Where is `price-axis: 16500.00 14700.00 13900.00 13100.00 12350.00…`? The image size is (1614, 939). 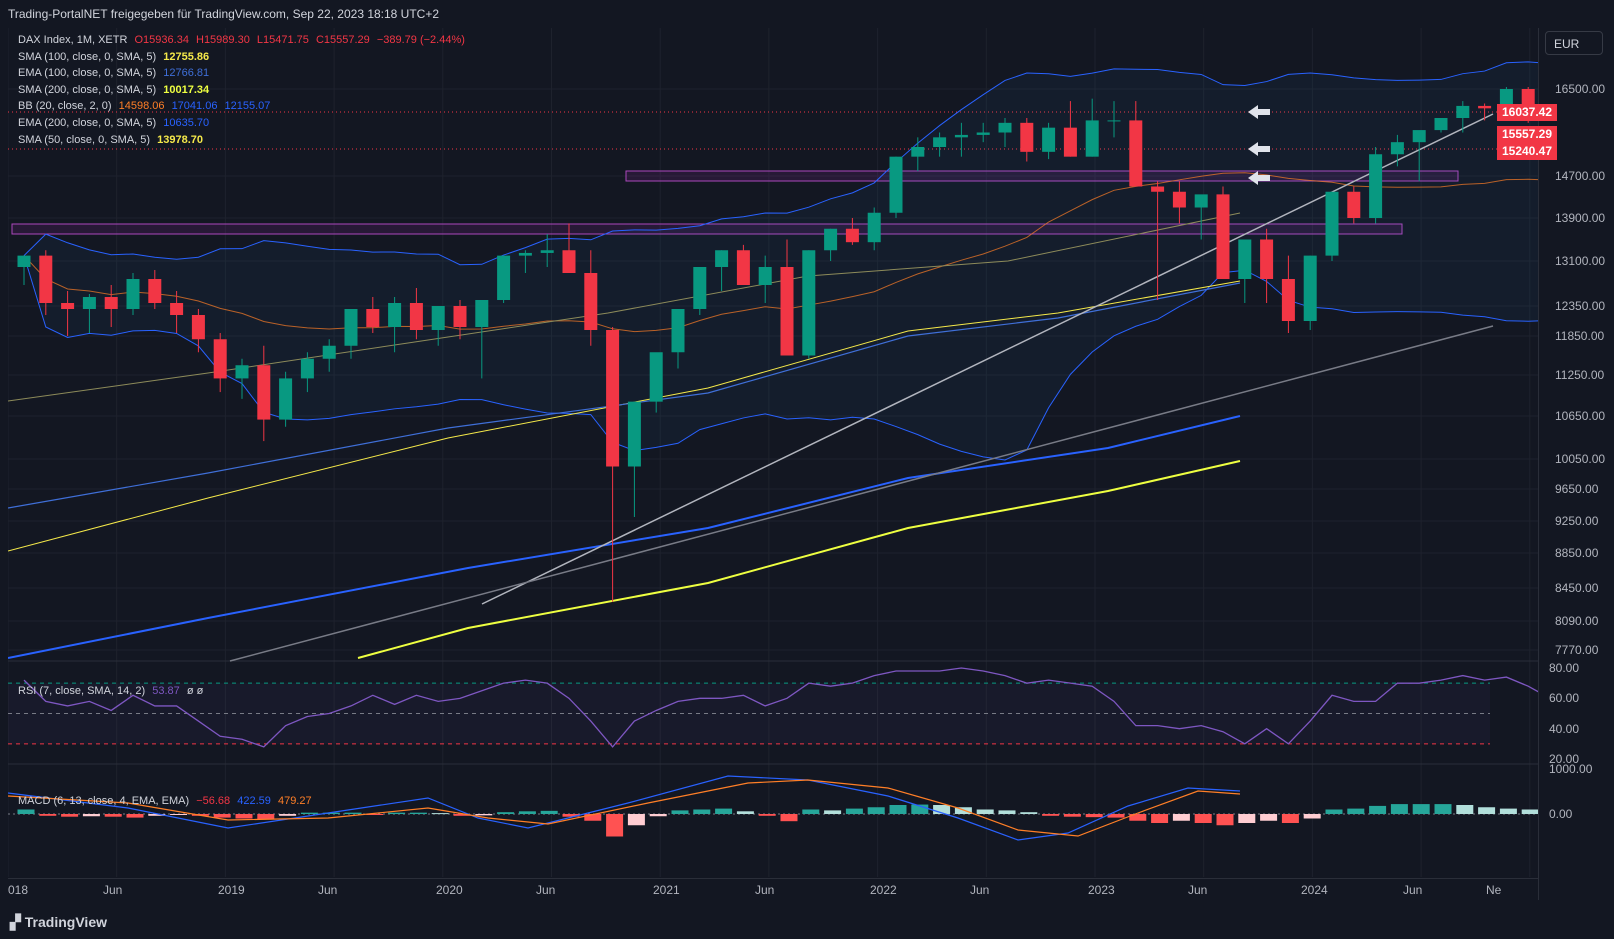 price-axis: 16500.00 14700.00 13900.00 13100.00 12350.00… is located at coordinates (1555, 464).